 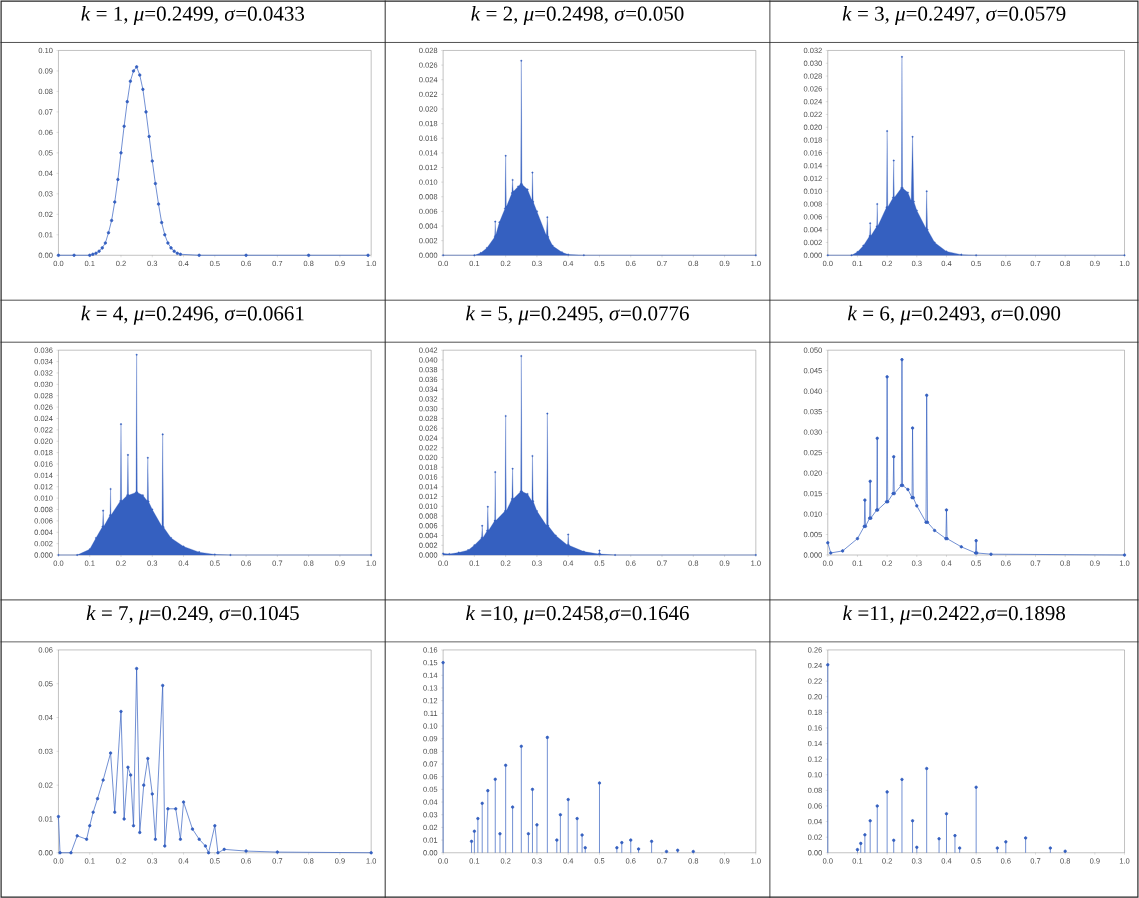 I want to click on chart-title: k = 7, μ=0.249, σ=0.1045, so click(x=192, y=615).